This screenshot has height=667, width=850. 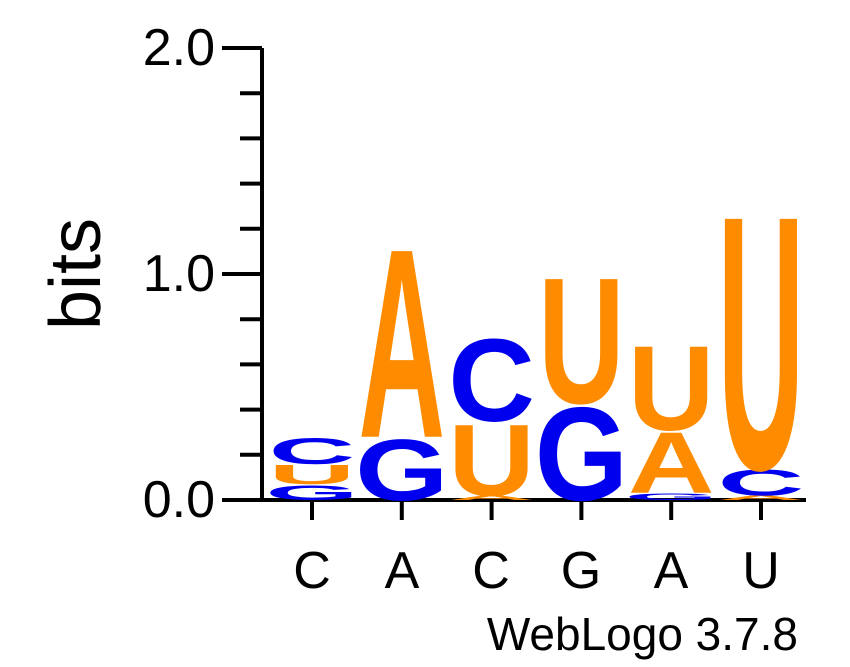 What do you see at coordinates (179, 500) in the screenshot?
I see `y-tick-label-0: 0.0` at bounding box center [179, 500].